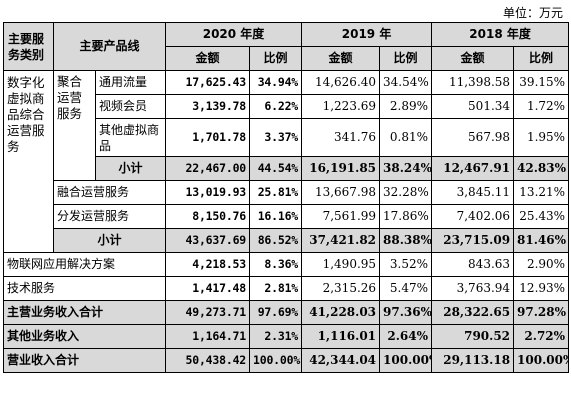 The image size is (571, 418). Describe the element at coordinates (84, 288) in the screenshot. I see `row-label: 技术服务` at that location.